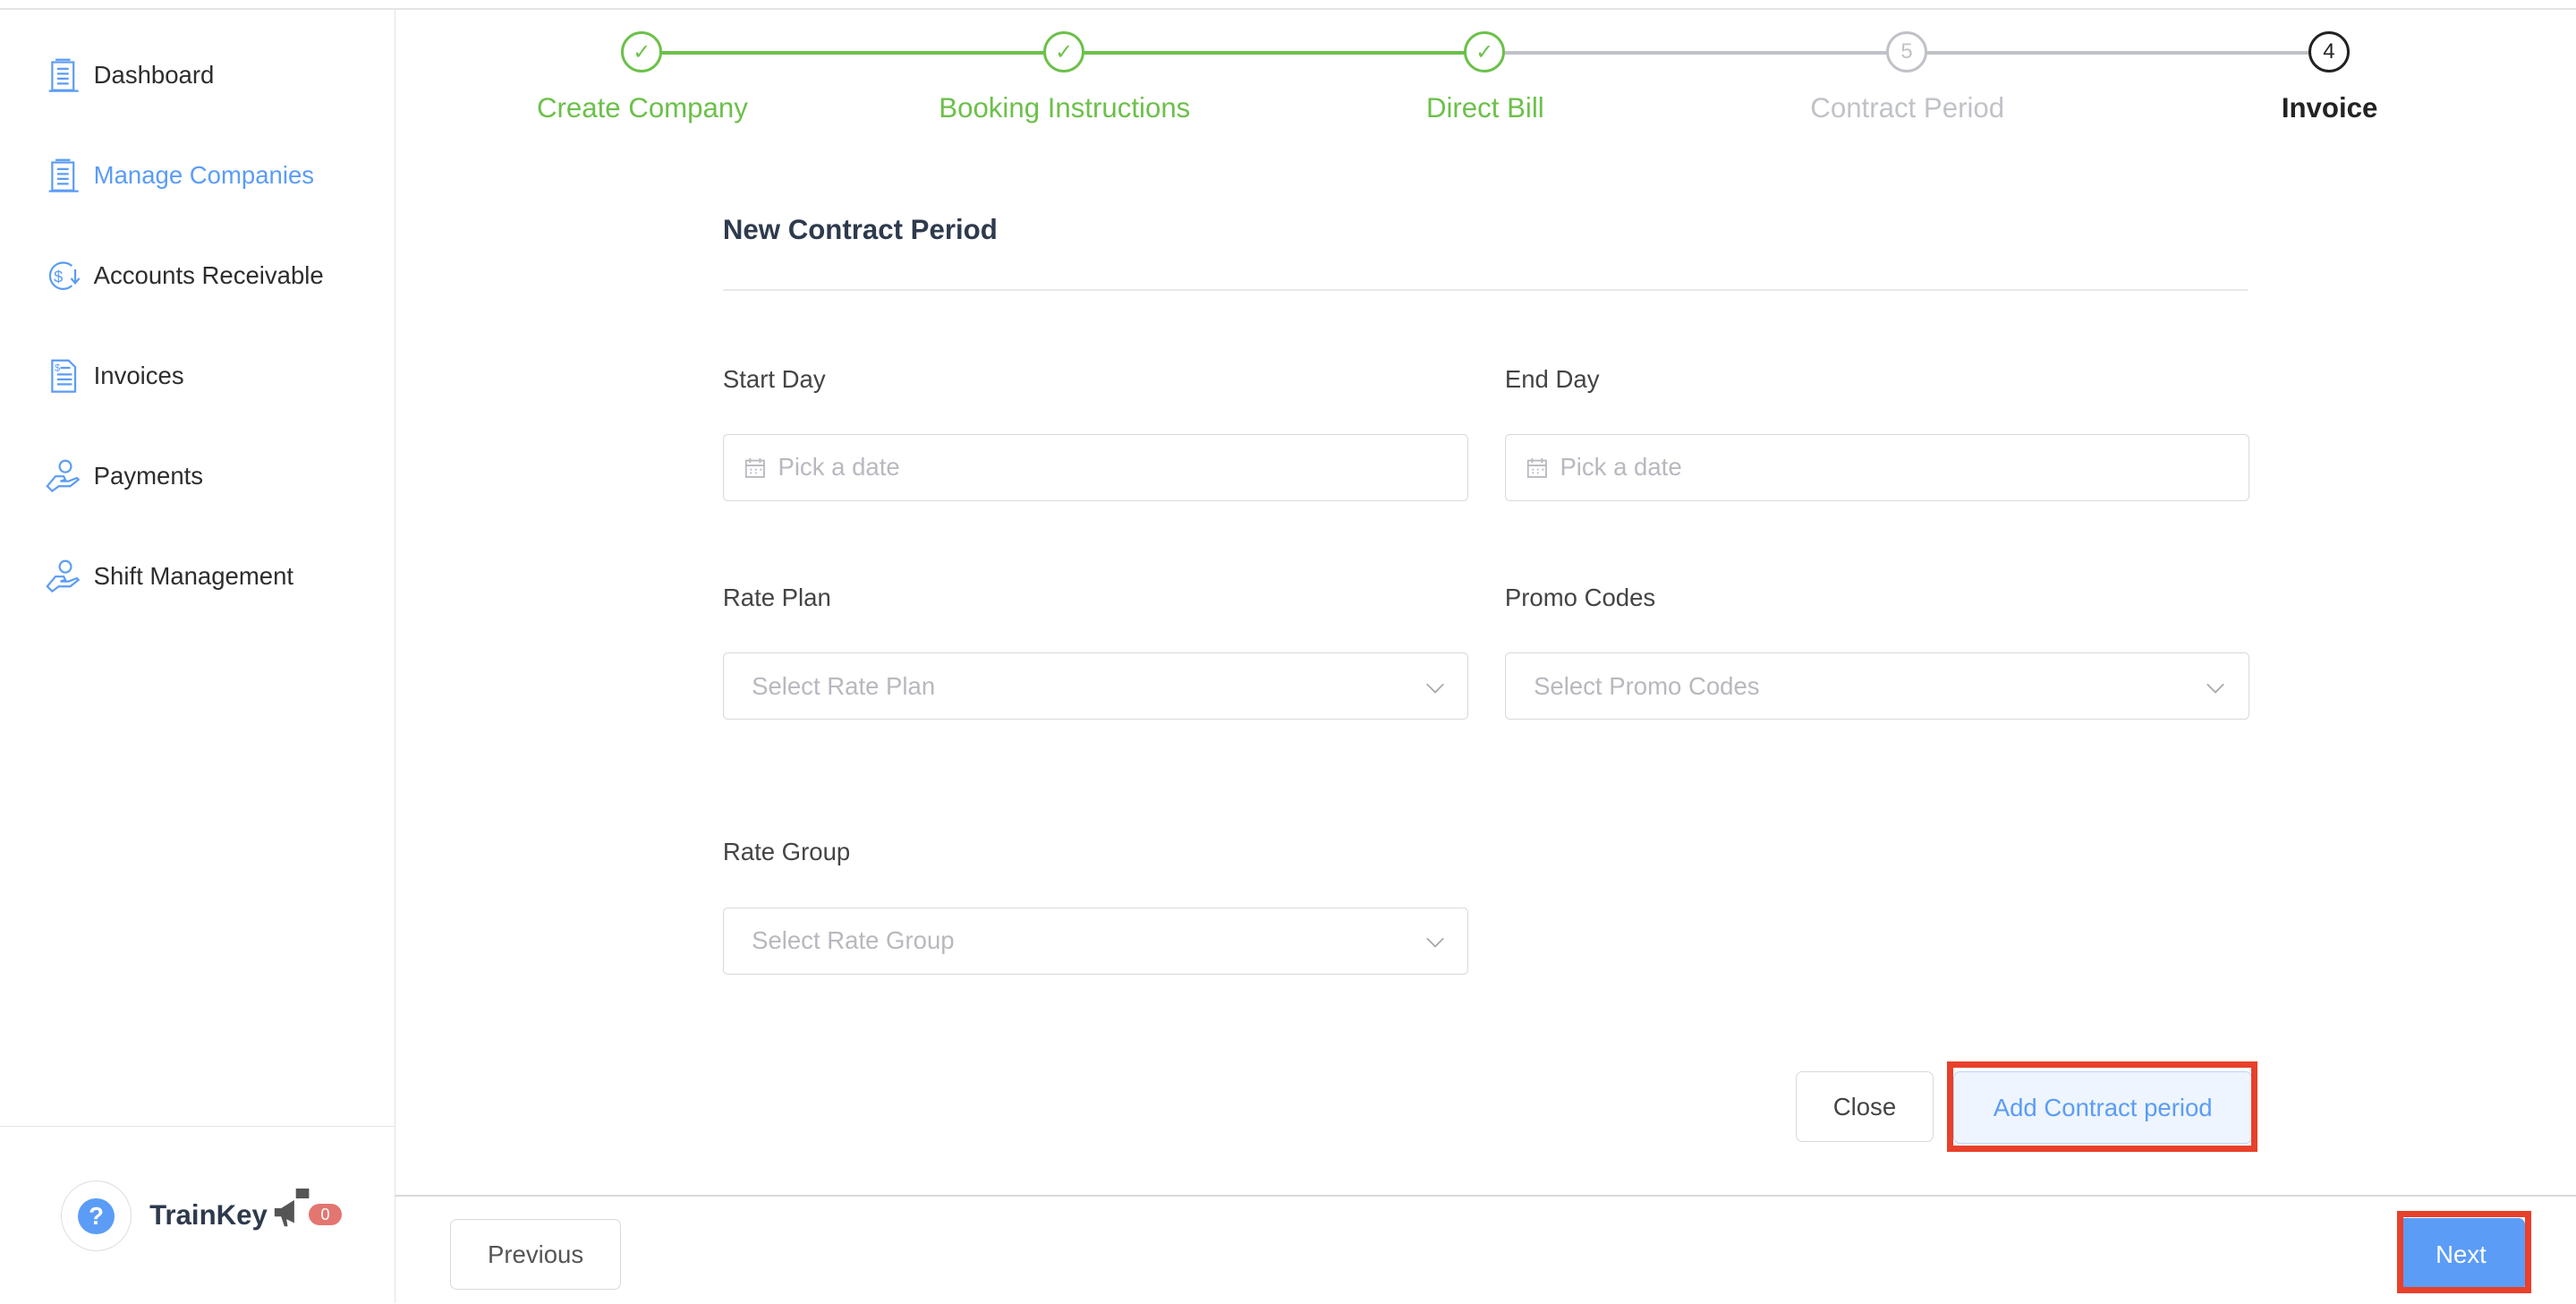 This screenshot has width=2576, height=1304. What do you see at coordinates (2329, 107) in the screenshot?
I see `step-label: Invoice` at bounding box center [2329, 107].